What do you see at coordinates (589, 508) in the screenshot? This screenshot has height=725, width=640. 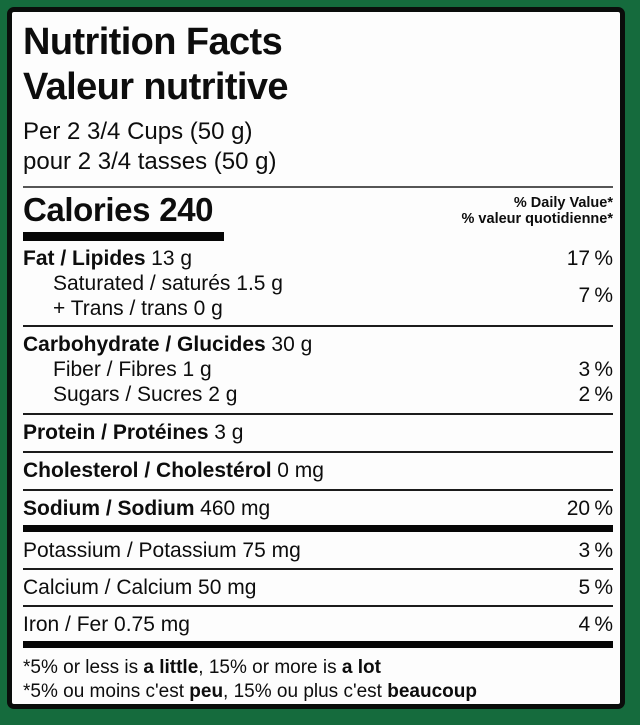 I see `sodium-daily-value: 20 %` at bounding box center [589, 508].